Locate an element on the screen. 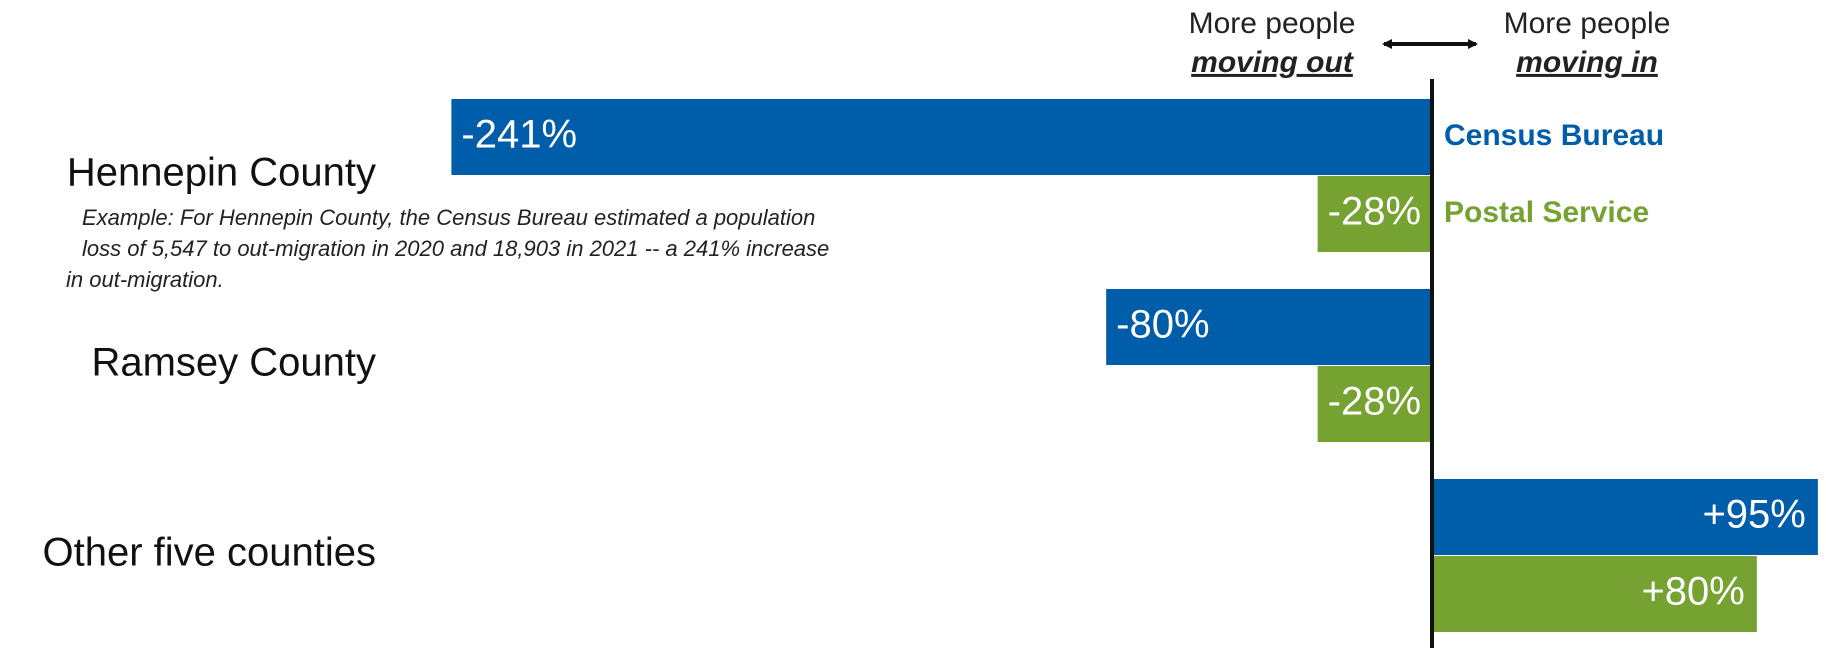  category-label: Other five counties is located at coordinates (210, 553).